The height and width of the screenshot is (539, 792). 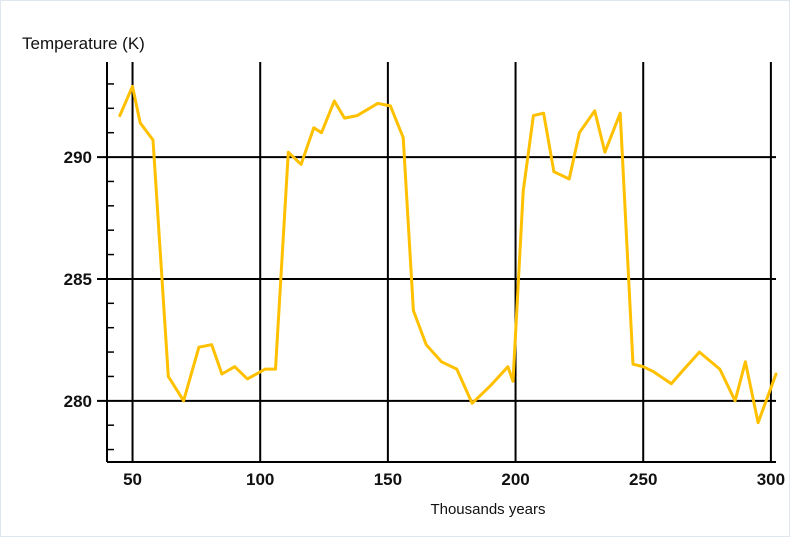 I want to click on x-tick-label-150: 150, so click(x=388, y=479).